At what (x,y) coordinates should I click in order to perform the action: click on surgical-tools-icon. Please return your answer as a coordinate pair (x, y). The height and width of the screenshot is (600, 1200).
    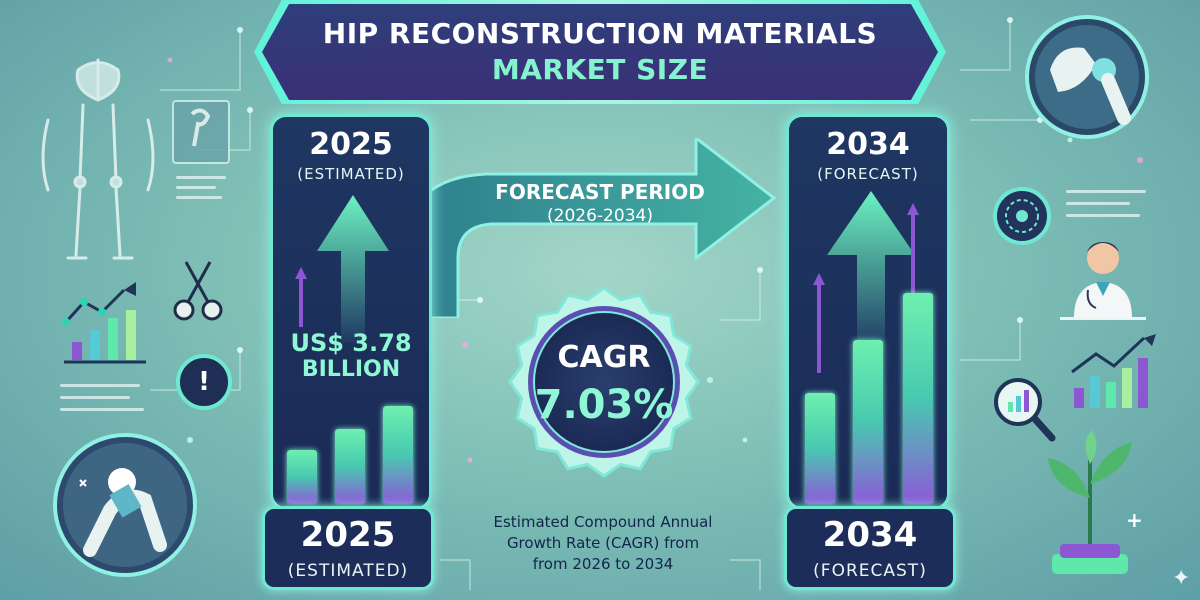
    Looking at the image, I should click on (198, 291).